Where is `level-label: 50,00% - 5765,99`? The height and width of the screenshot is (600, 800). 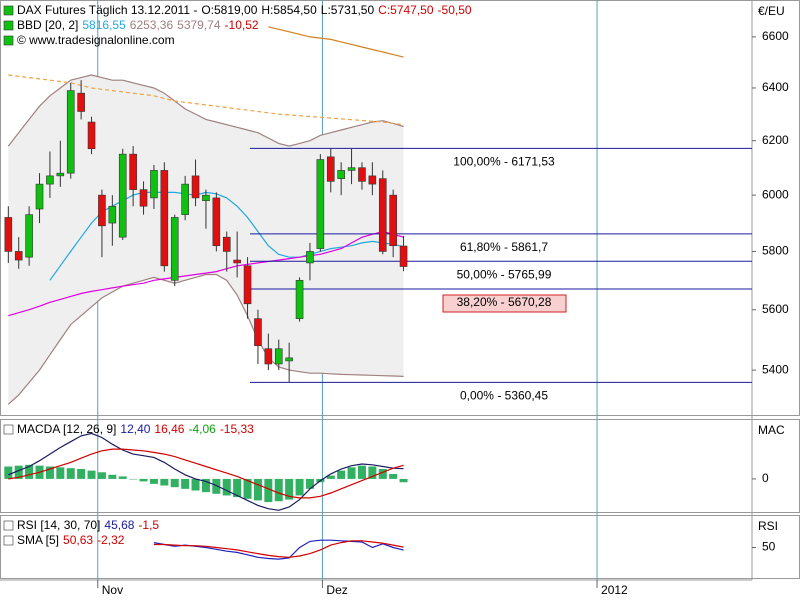
level-label: 50,00% - 5765,99 is located at coordinates (504, 274).